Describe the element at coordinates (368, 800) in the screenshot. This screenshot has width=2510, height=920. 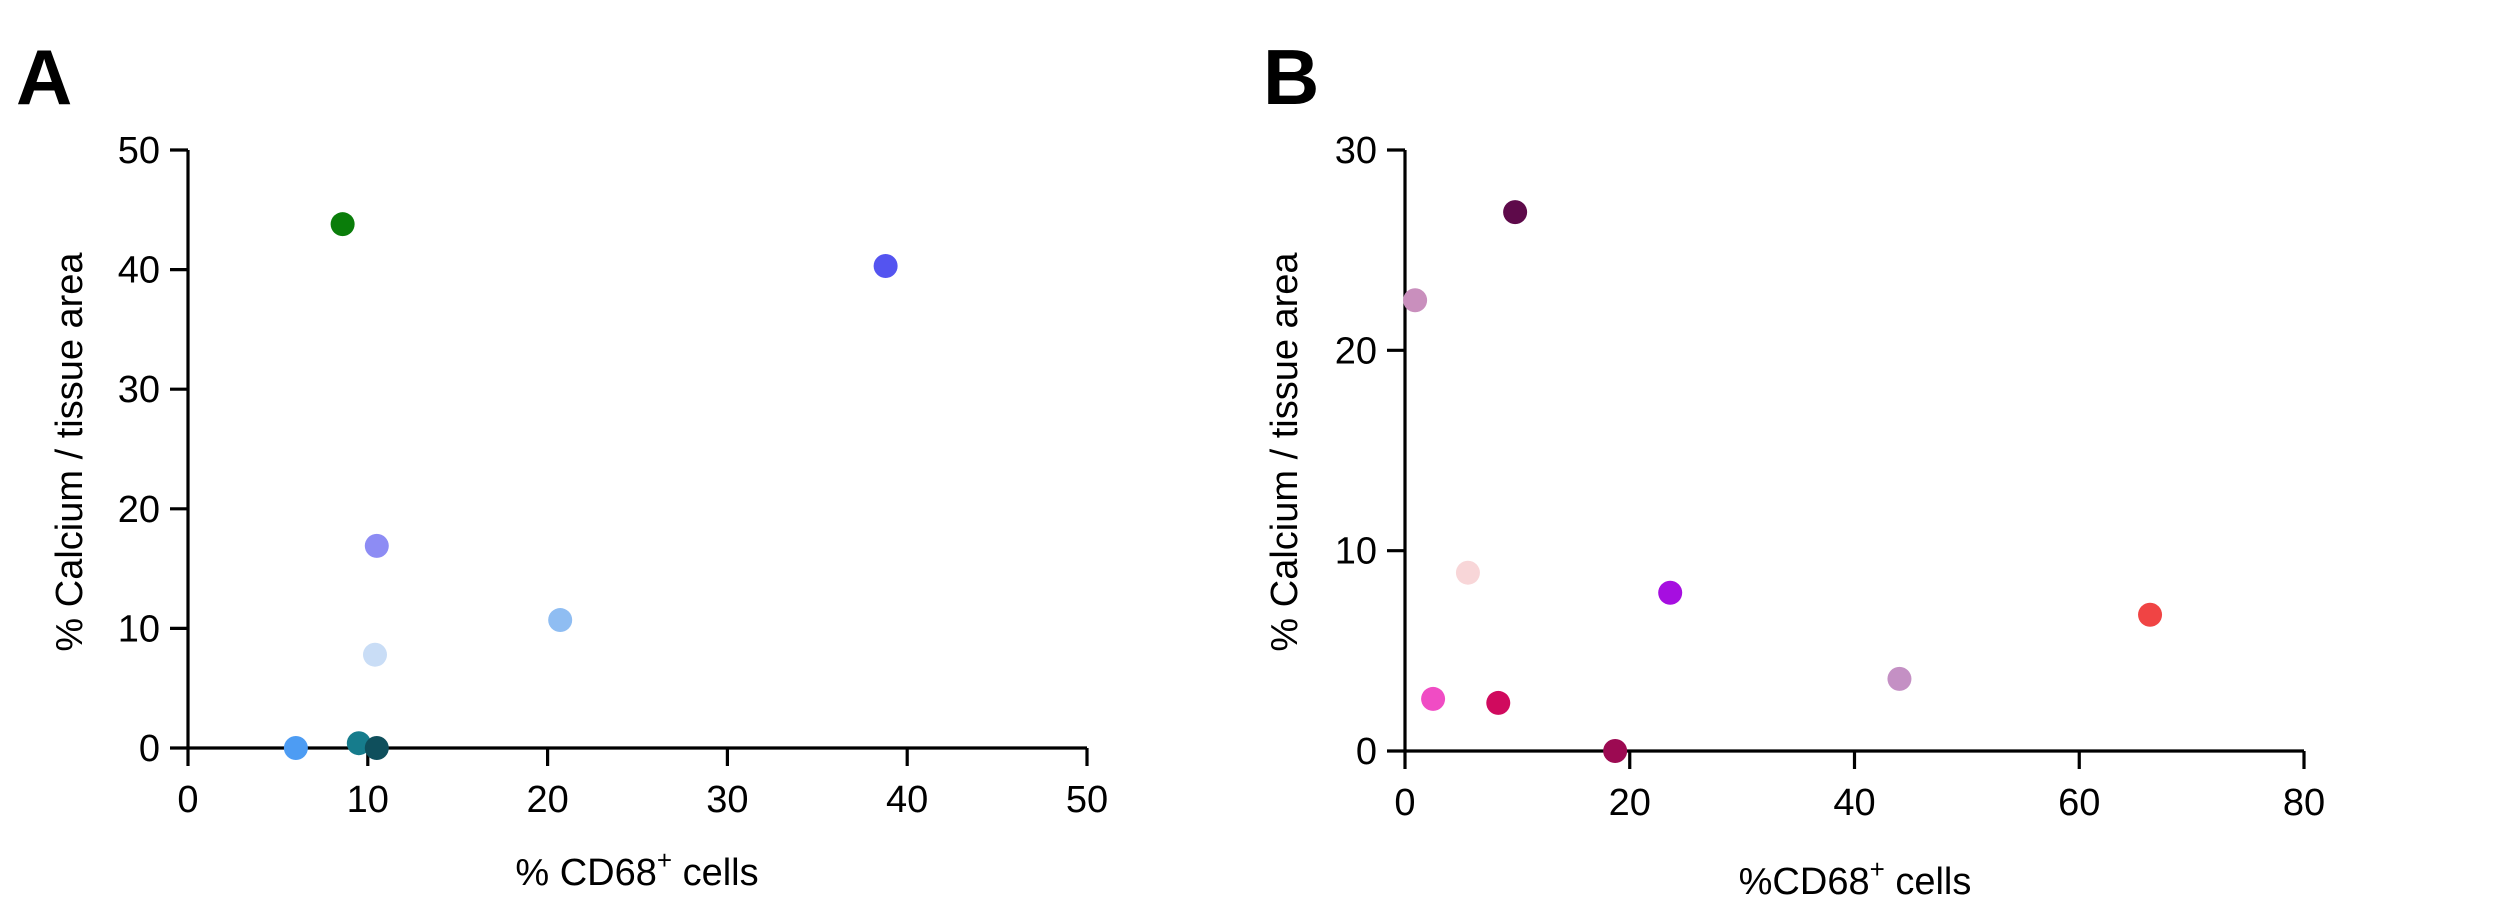
I see `x-tick-label: 10` at that location.